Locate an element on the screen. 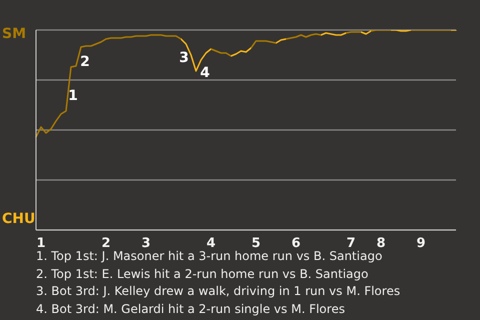 The height and width of the screenshot is (320, 480). text: SM is located at coordinates (14, 34).